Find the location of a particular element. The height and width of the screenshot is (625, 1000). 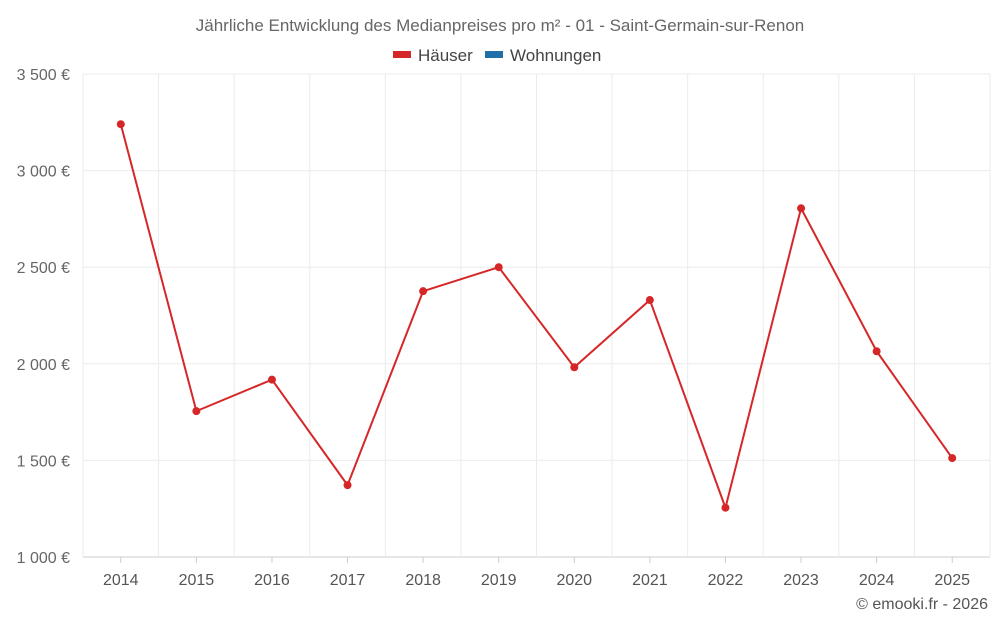

x-tick-label: 2020 is located at coordinates (574, 580).